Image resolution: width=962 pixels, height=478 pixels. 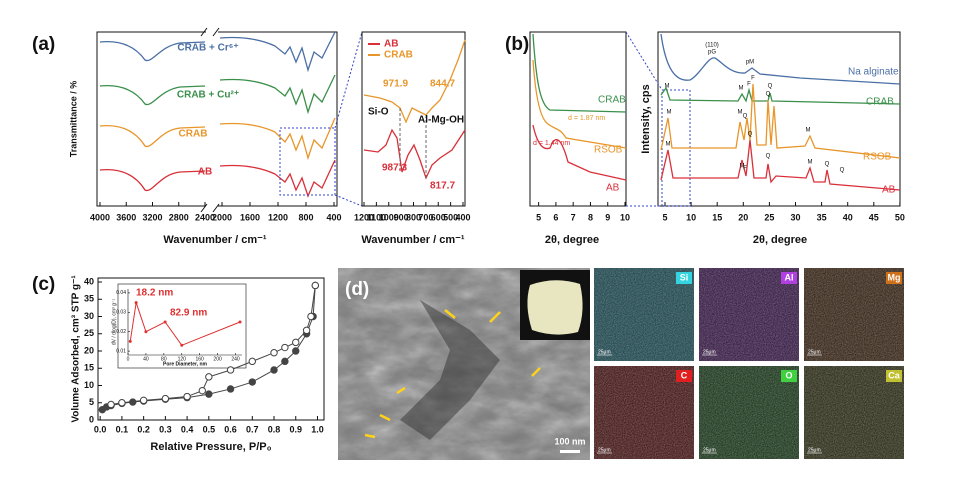 I want to click on xrd-left-curves, so click(x=579, y=107).